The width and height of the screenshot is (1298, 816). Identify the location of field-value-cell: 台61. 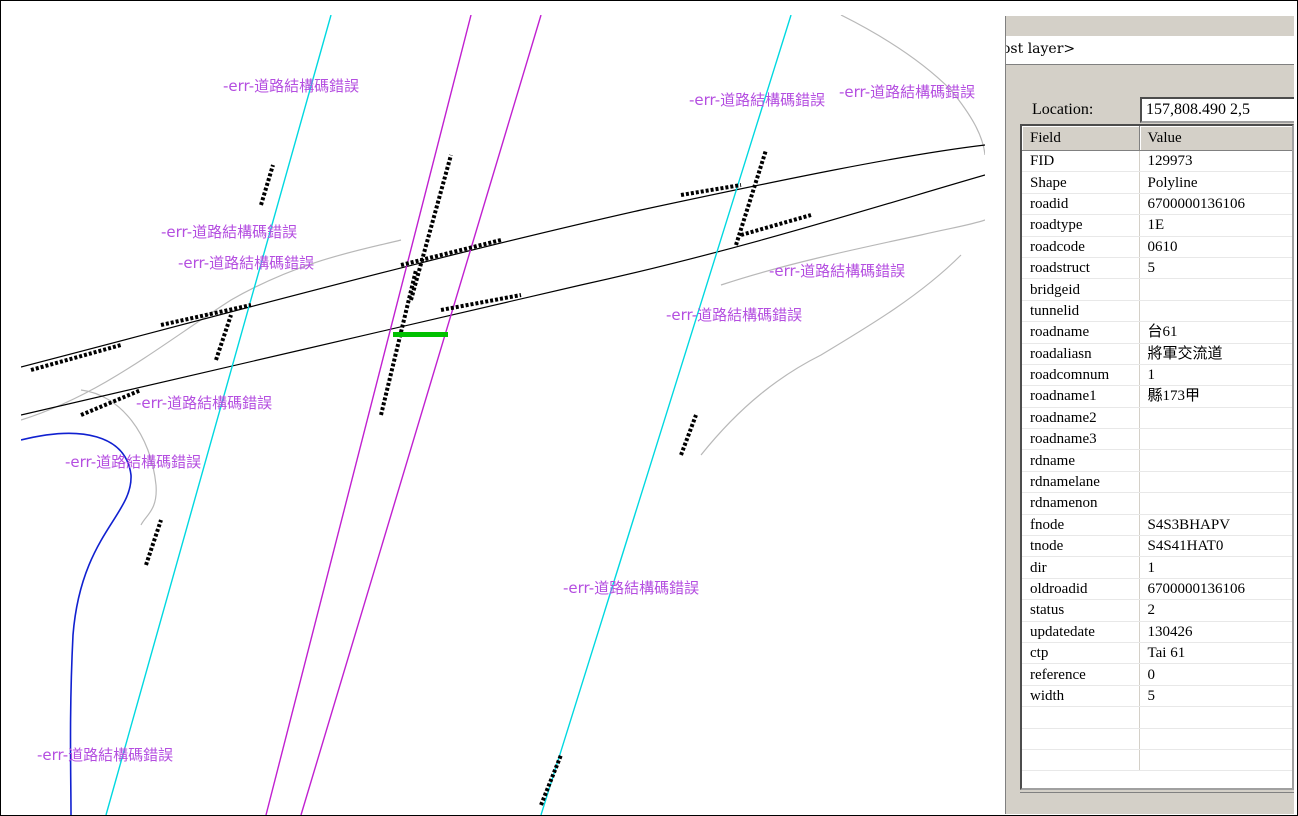
(1215, 332).